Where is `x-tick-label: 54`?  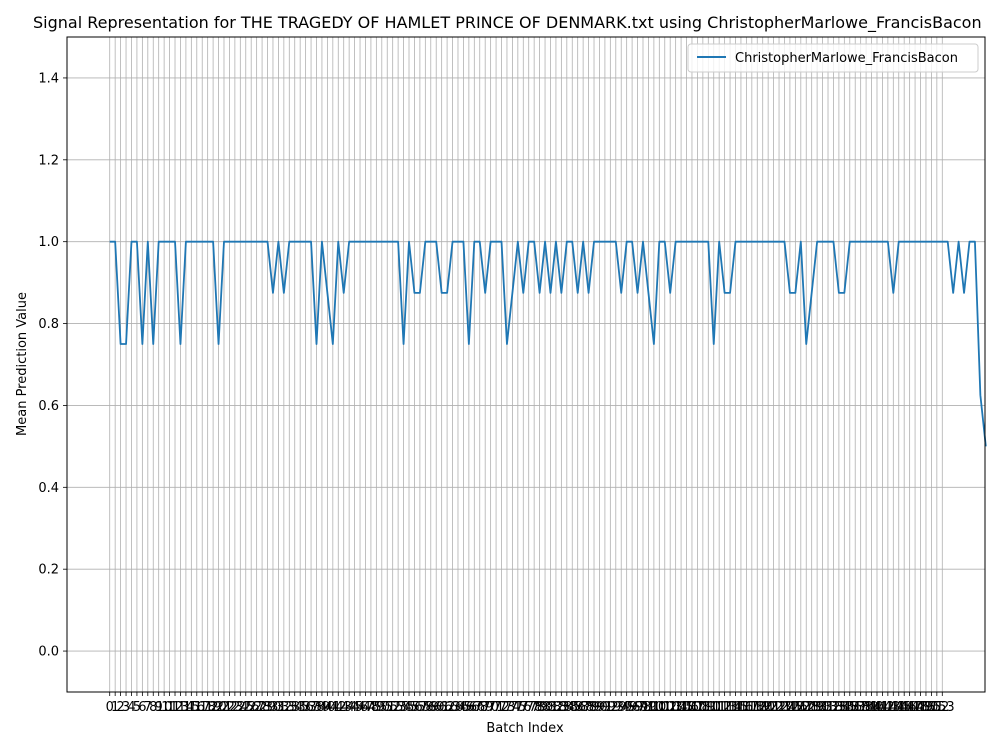
x-tick-label: 54 is located at coordinates (403, 707).